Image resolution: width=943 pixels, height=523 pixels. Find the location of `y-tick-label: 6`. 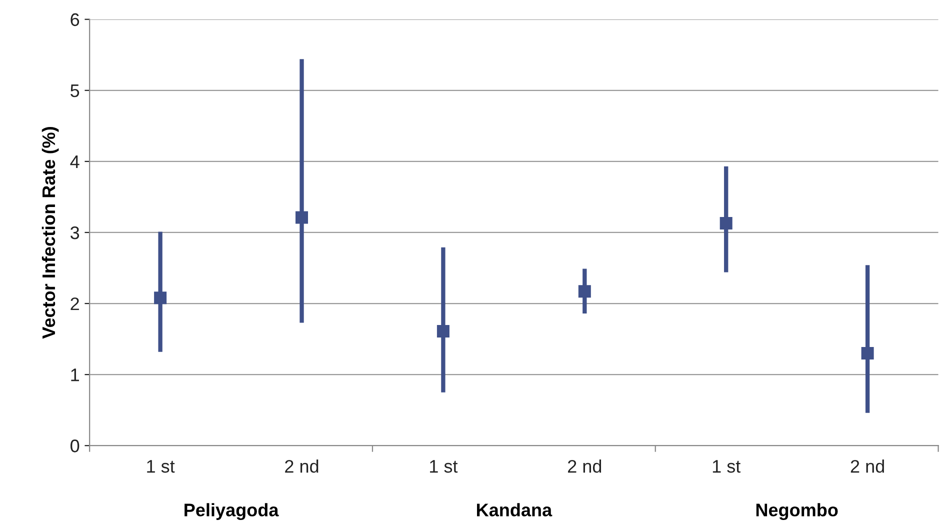

y-tick-label: 6 is located at coordinates (75, 19).